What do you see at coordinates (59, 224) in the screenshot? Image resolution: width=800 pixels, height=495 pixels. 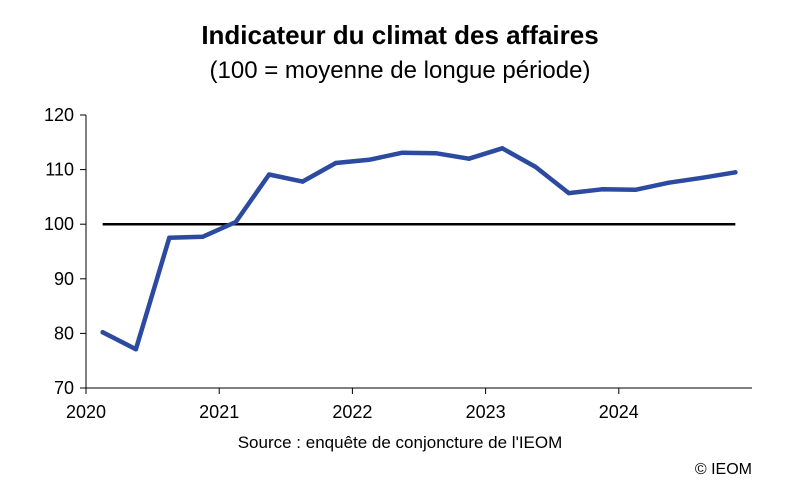 I see `y-tick-label: 100` at bounding box center [59, 224].